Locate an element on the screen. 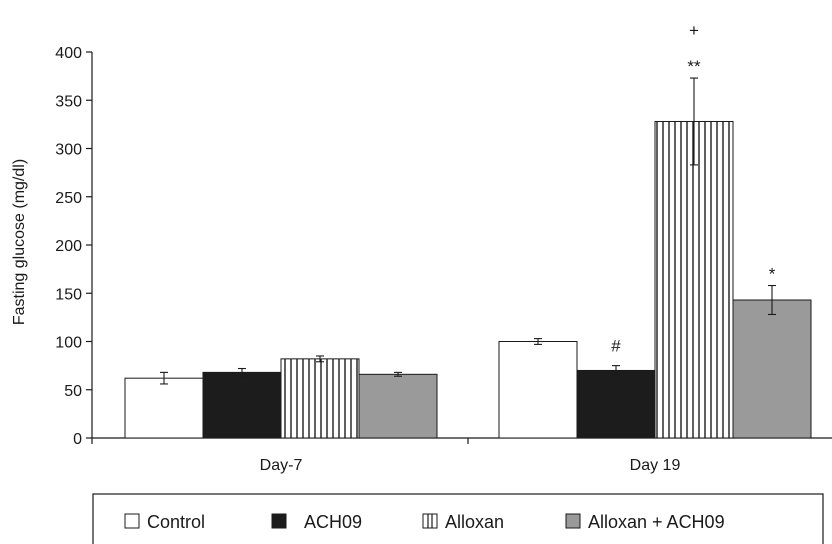 Image resolution: width=832 pixels, height=544 pixels. y-axis-label: Fasting glucose (mg/dl) is located at coordinates (19, 242).